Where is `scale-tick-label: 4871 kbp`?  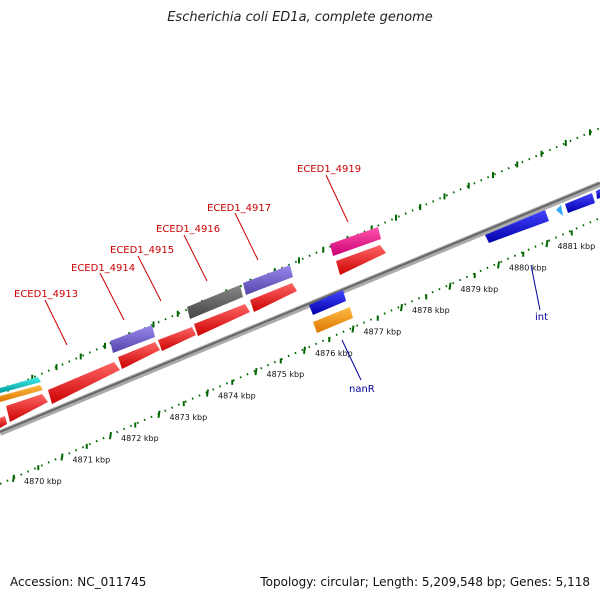 scale-tick-label: 4871 kbp is located at coordinates (92, 460).